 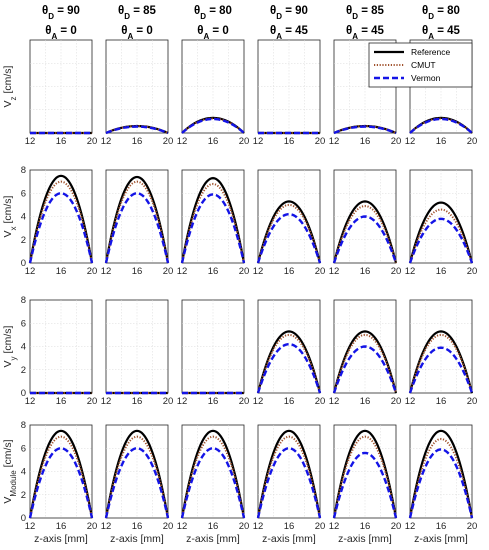 I want to click on panel-r2-c1, so click(x=61, y=216).